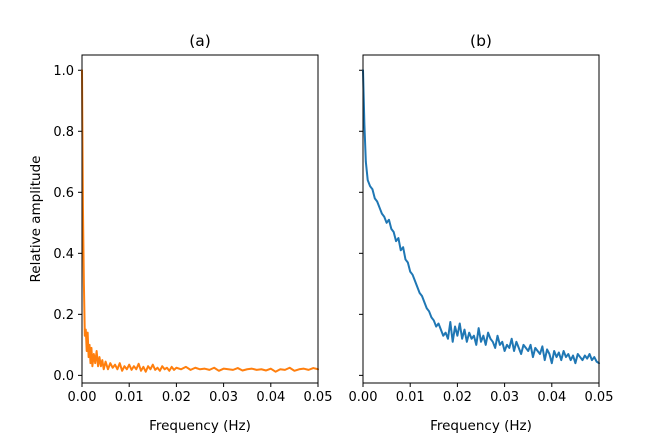  Describe the element at coordinates (63, 254) in the screenshot. I see `panel-a-y-tick-label: 0.4` at that location.